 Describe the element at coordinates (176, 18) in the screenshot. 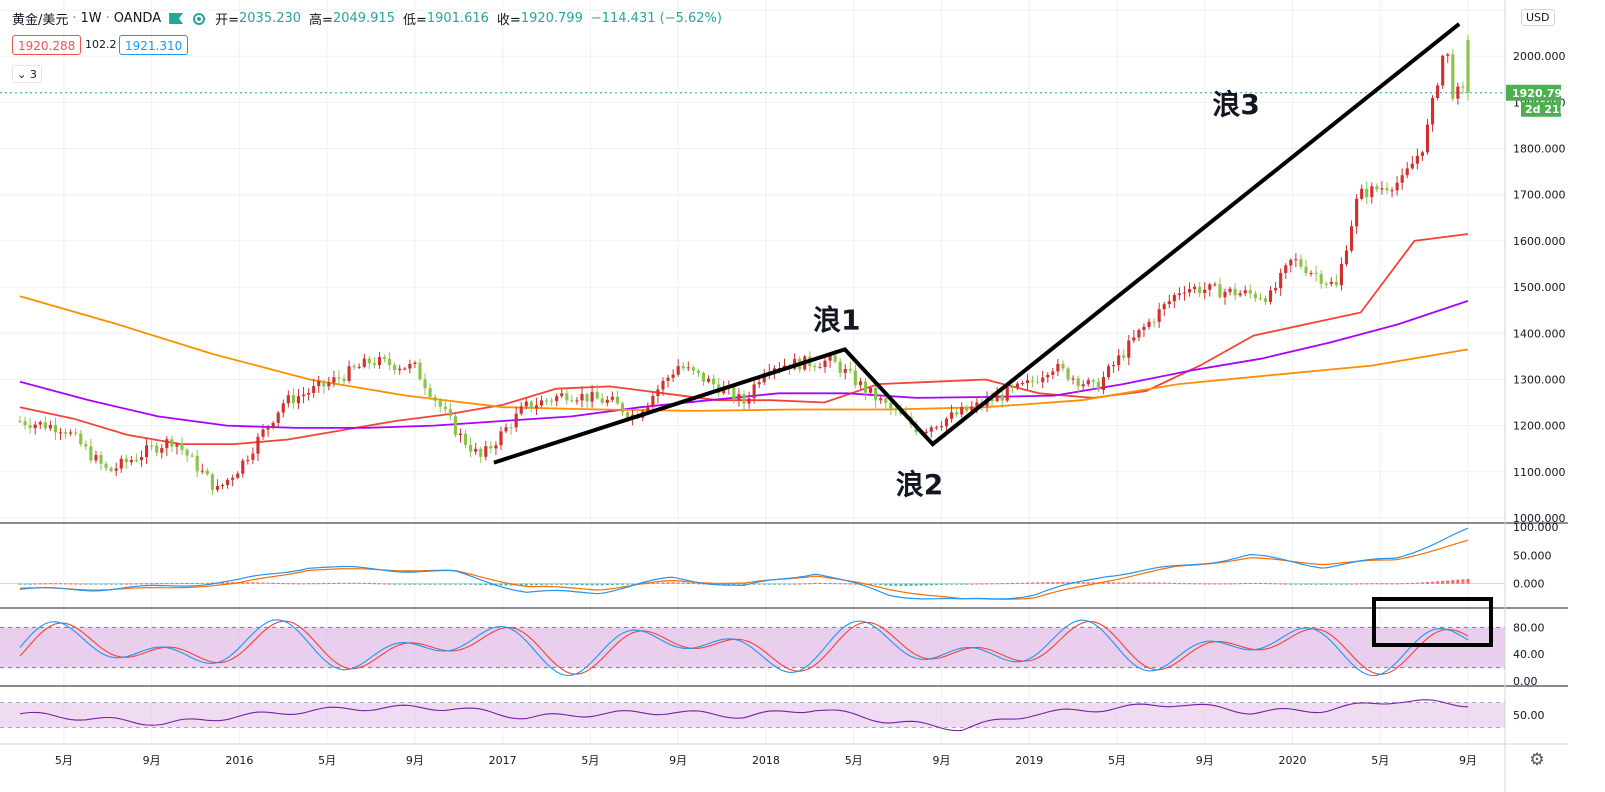

I see `flag-icon` at that location.